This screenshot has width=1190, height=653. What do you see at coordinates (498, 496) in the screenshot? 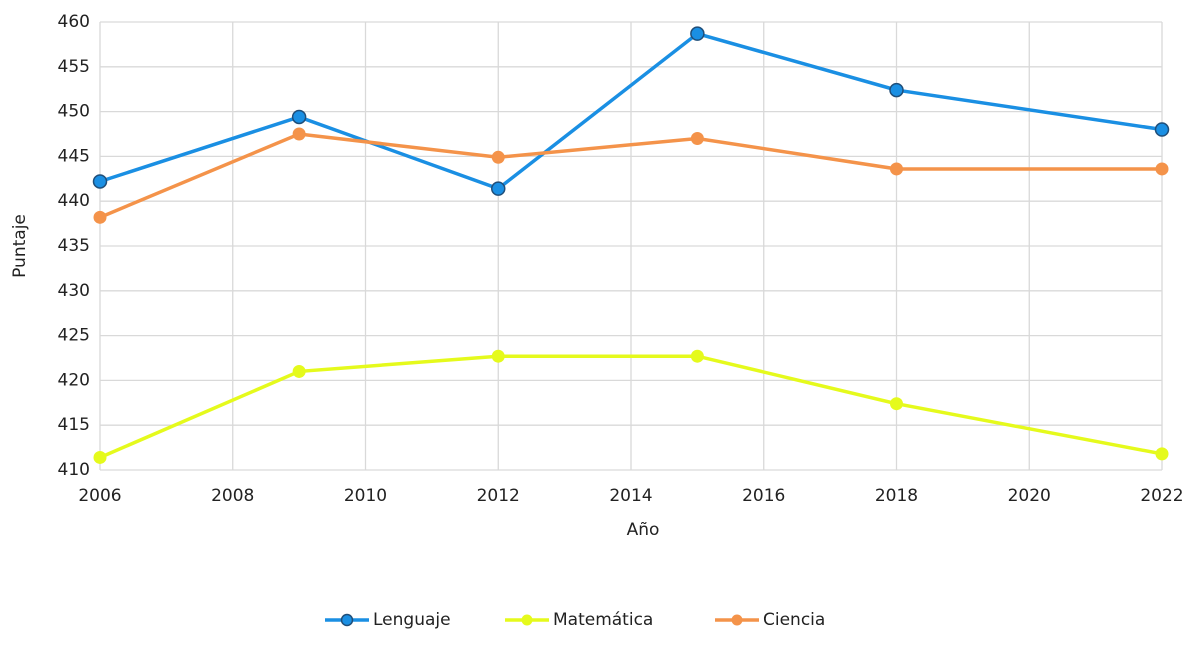
I see `x-tick-label: 2012` at bounding box center [498, 496].